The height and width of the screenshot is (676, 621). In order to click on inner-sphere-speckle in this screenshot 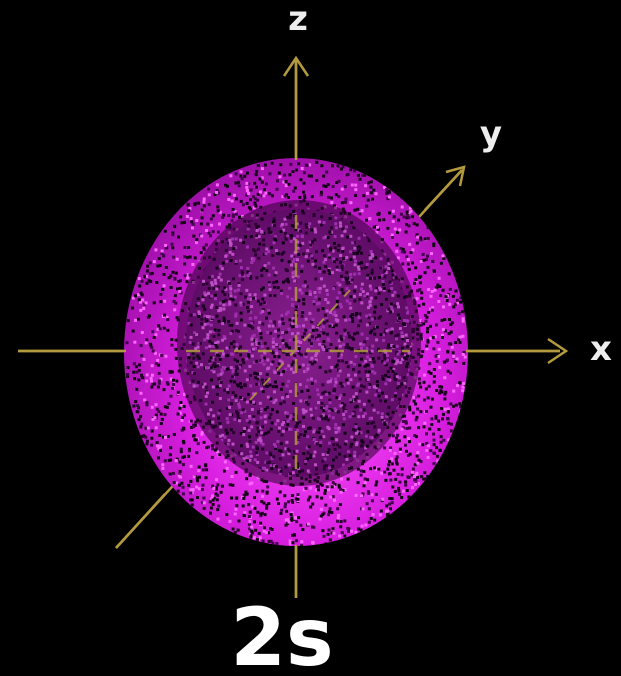, I will do `click(299, 343)`.